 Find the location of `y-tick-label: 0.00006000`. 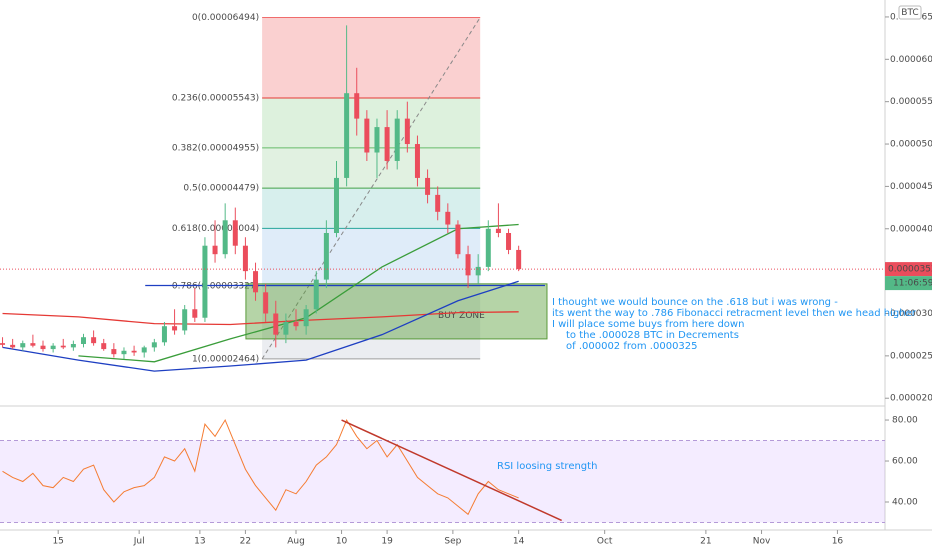

y-tick-label: 0.00006000 is located at coordinates (911, 60).